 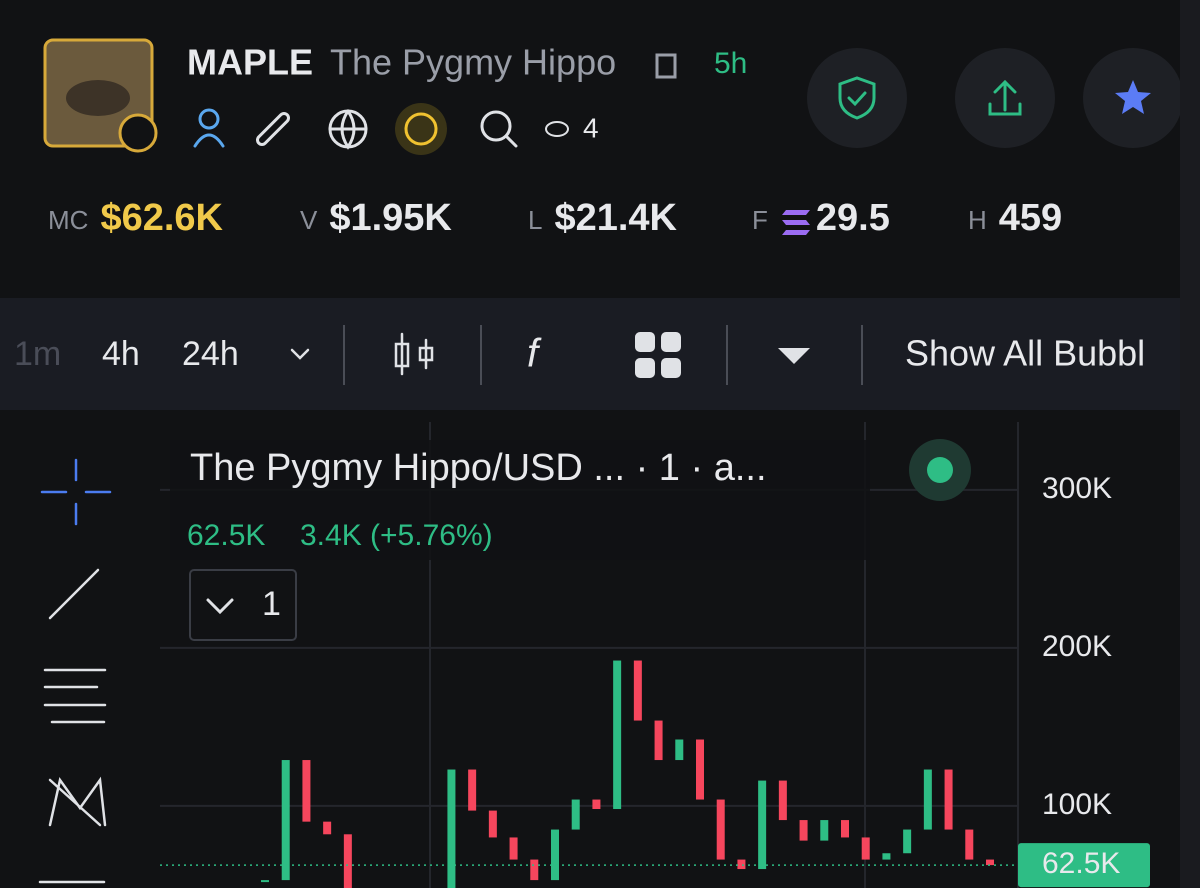 What do you see at coordinates (520, 500) in the screenshot?
I see `legend-bg` at bounding box center [520, 500].